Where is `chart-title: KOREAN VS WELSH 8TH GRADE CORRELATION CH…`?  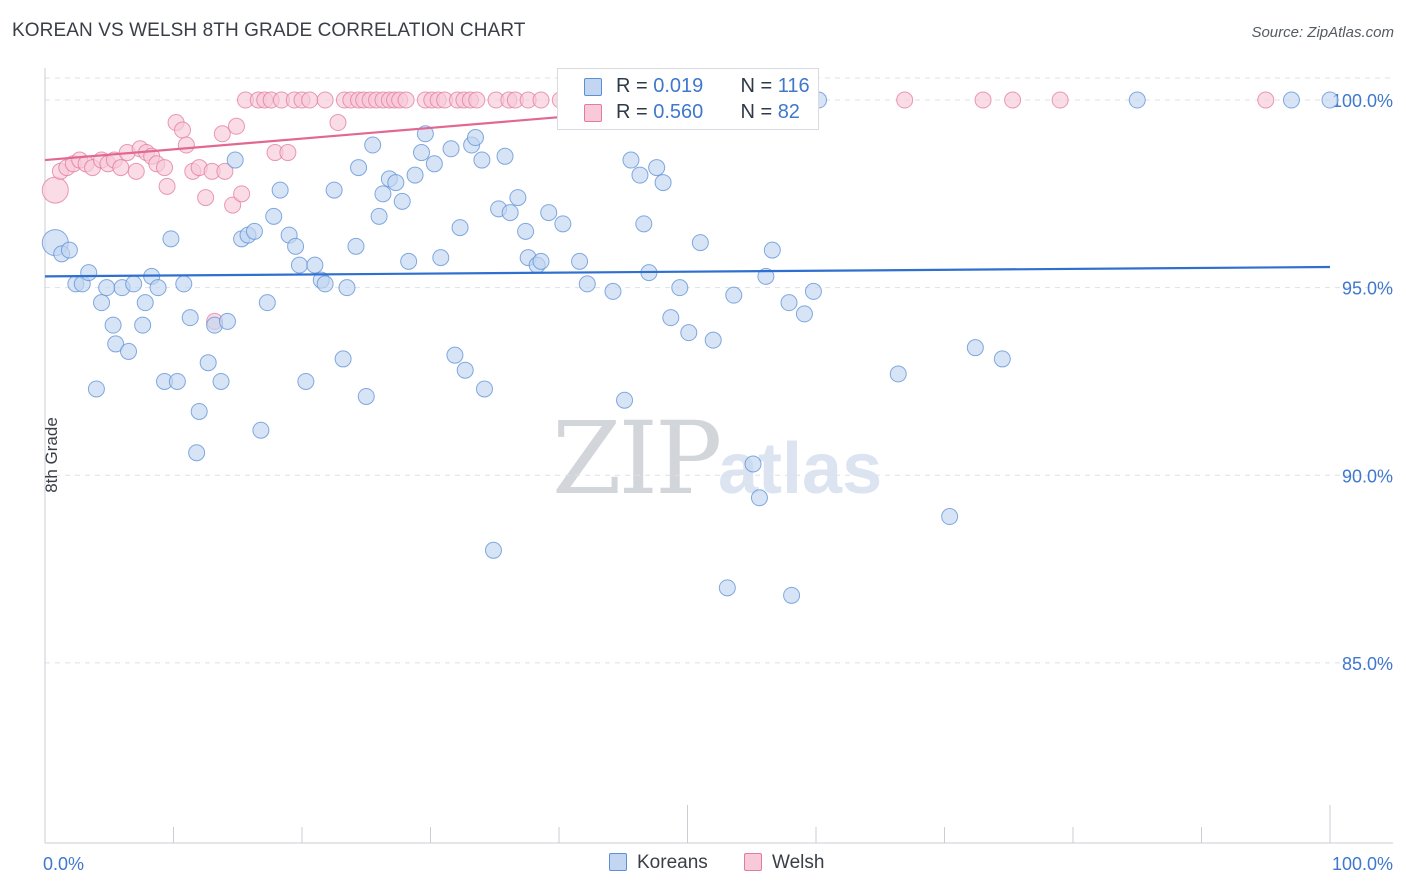
chart-title: KOREAN VS WELSH 8TH GRADE CORRELATION CH… is located at coordinates (269, 30).